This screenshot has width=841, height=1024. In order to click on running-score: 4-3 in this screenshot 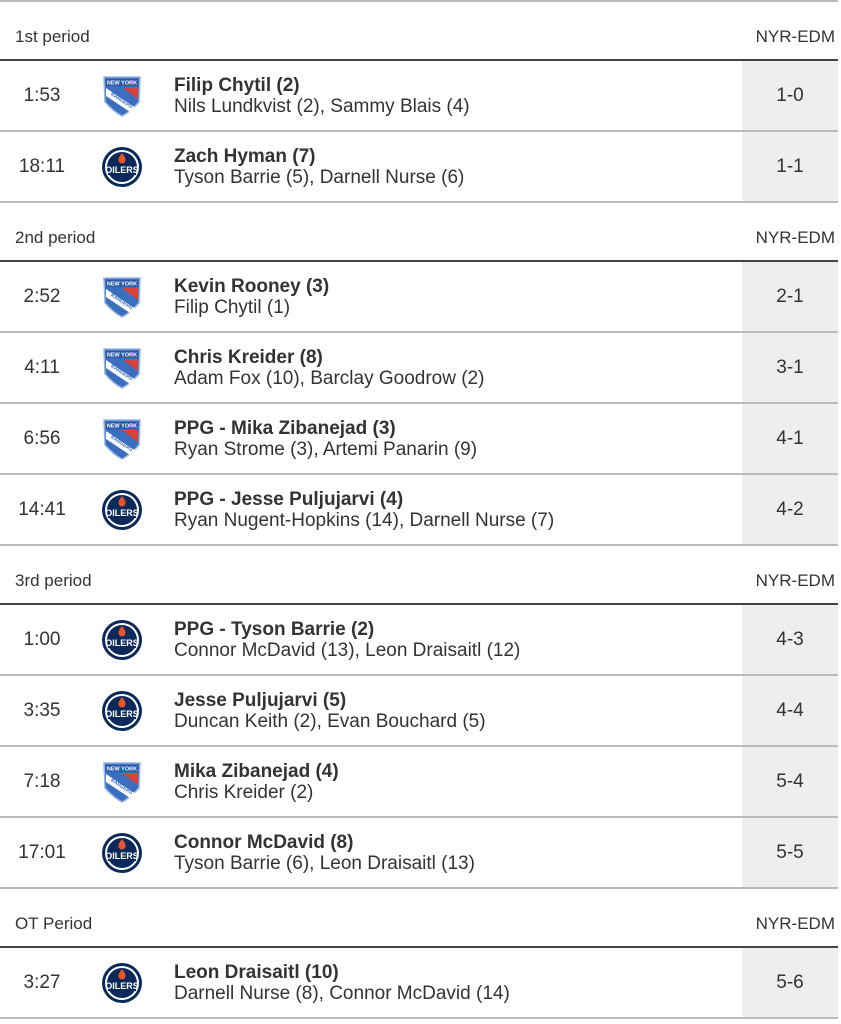, I will do `click(790, 639)`.